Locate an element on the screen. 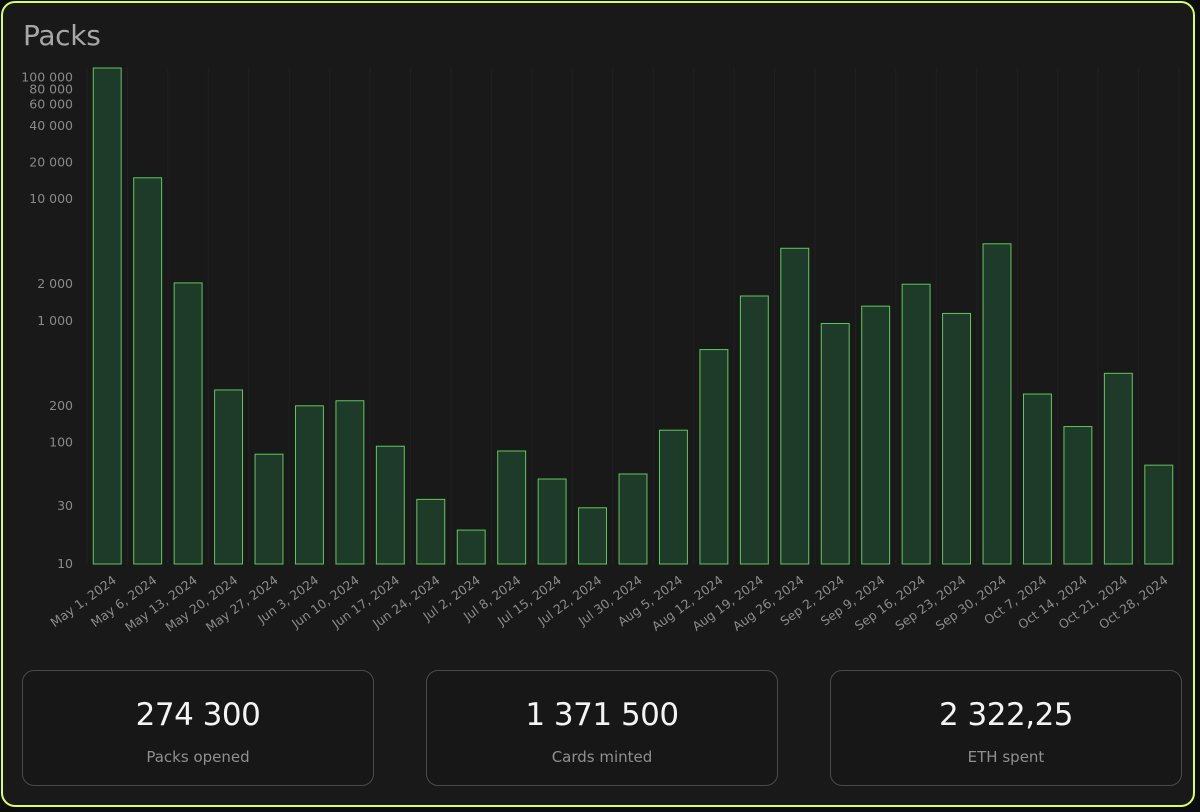  stat-card-cards-minted: 1 371 500 Cards minted is located at coordinates (602, 728).